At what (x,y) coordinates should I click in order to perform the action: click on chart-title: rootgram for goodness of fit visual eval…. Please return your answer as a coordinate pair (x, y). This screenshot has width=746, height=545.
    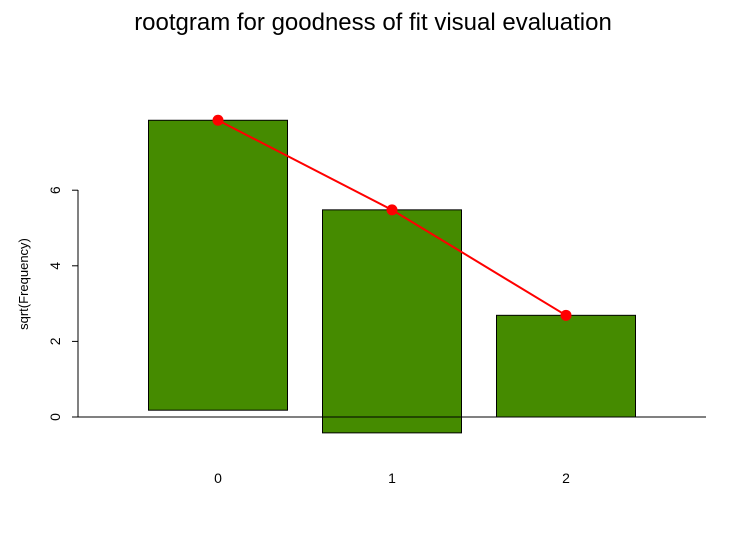
    Looking at the image, I should click on (373, 22).